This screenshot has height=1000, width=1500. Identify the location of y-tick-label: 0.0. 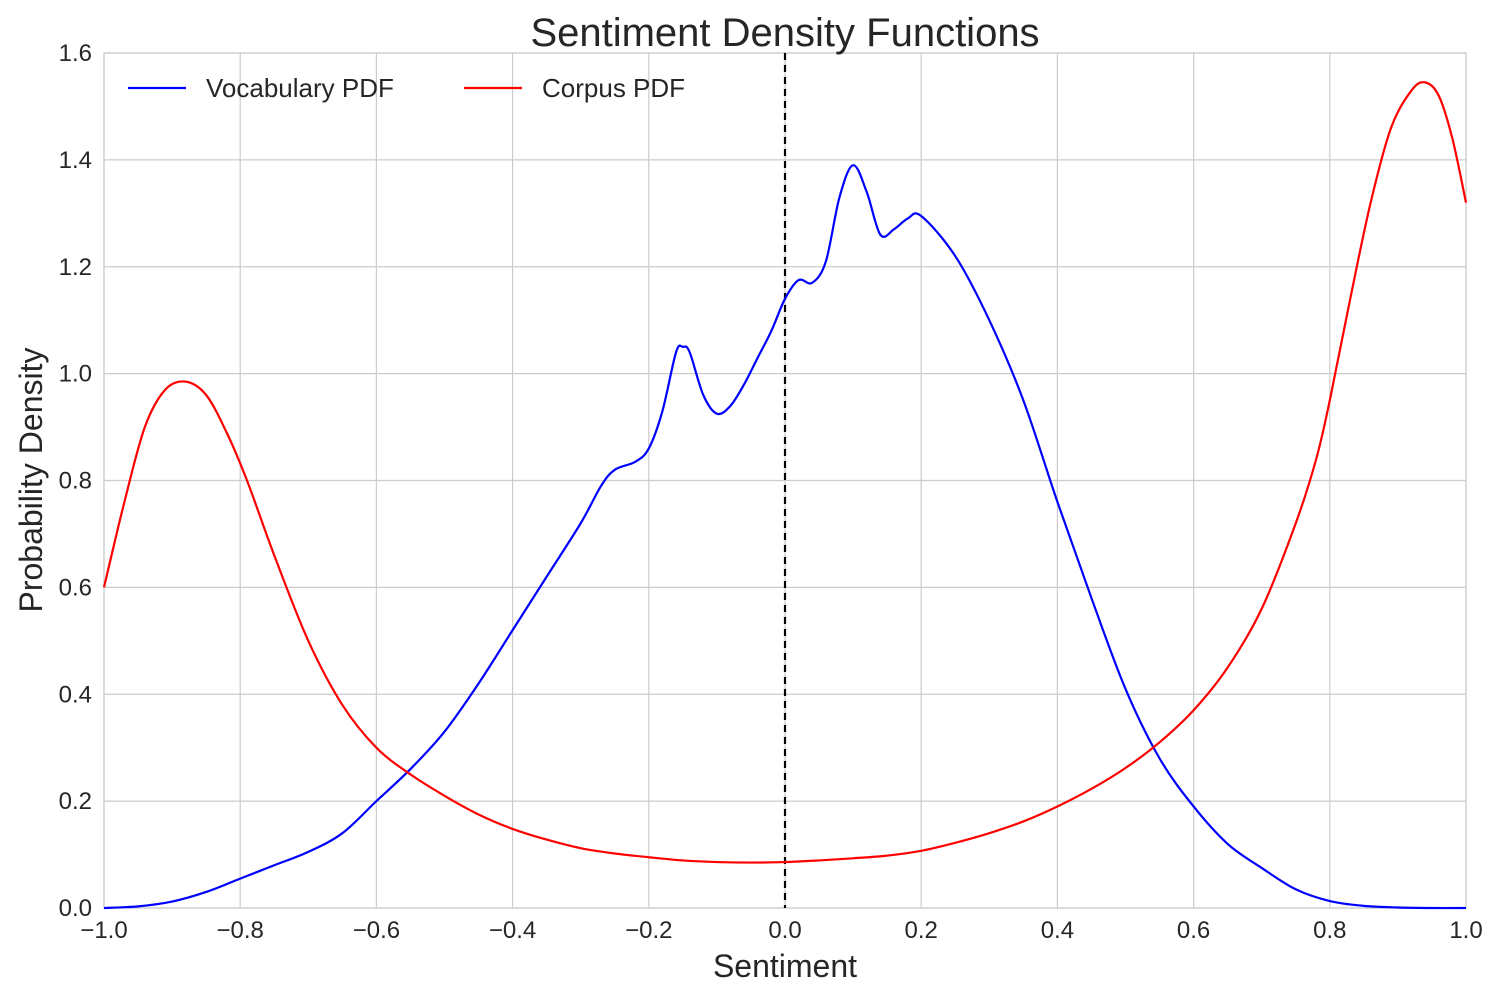
(75, 908).